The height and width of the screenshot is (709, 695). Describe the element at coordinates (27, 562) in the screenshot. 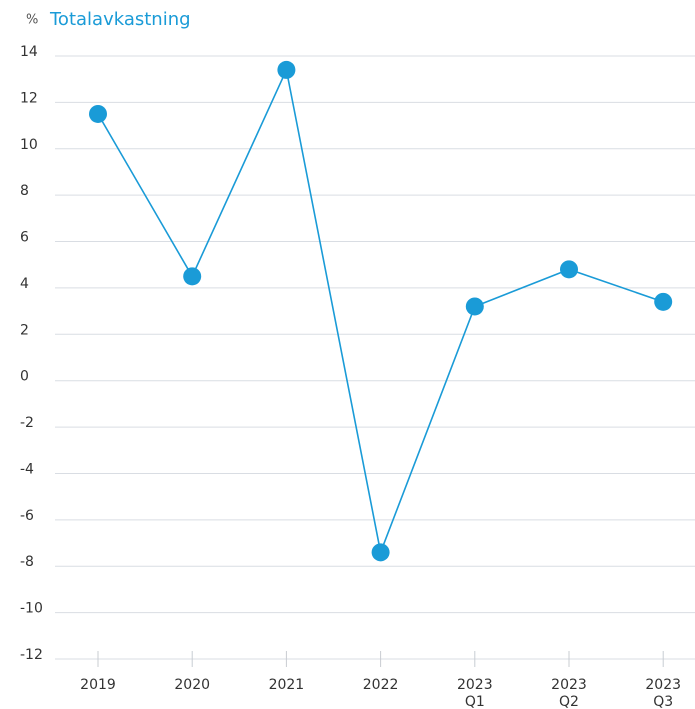

I see `y-tick-label: -8` at that location.